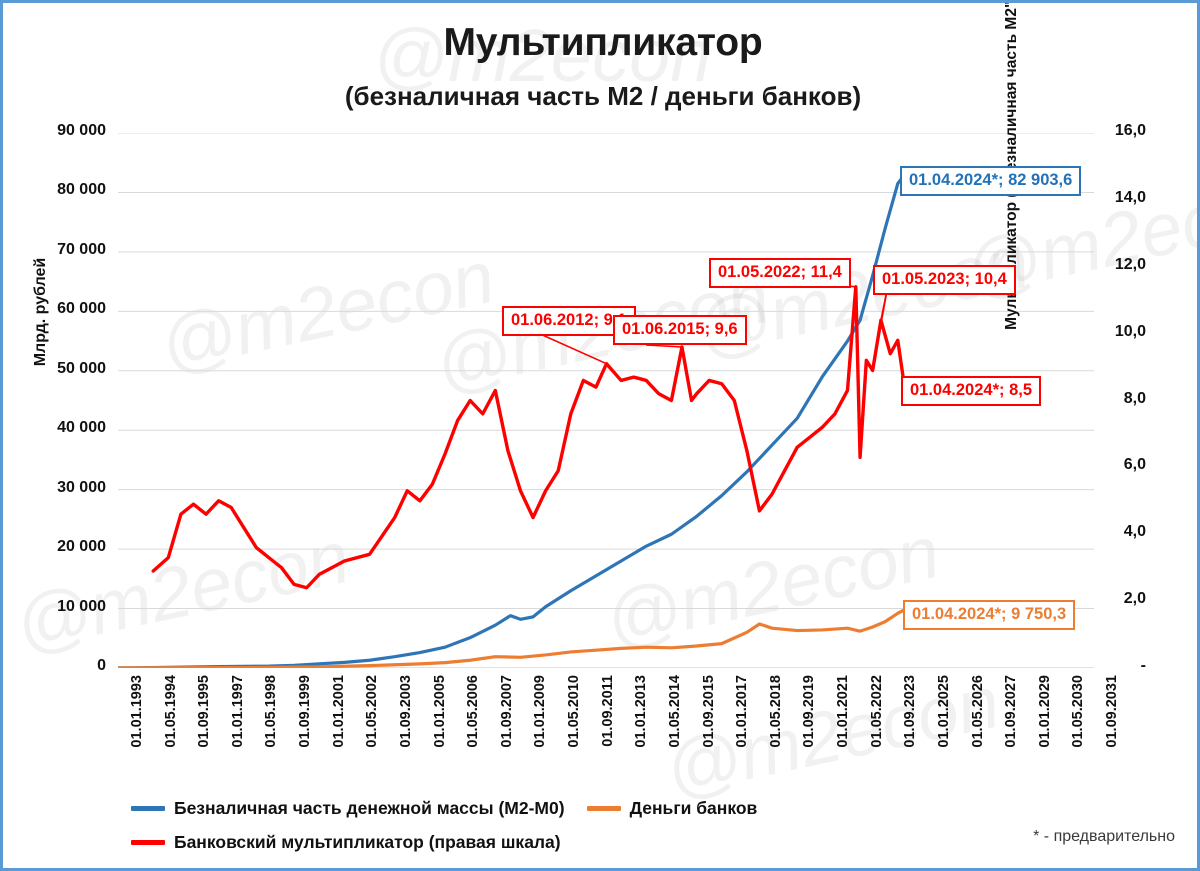 The height and width of the screenshot is (871, 1200). What do you see at coordinates (693, 808) in the screenshot?
I see `legend-label-bank-money: Деньги банков` at bounding box center [693, 808].